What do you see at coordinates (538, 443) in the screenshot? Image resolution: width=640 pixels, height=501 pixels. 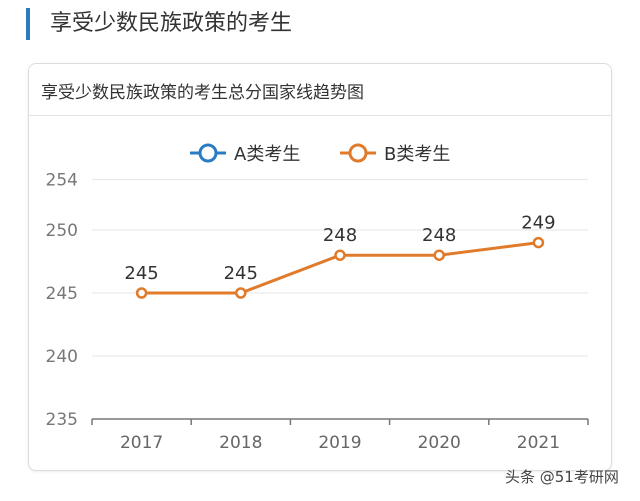 I see `x-tick-label: 2021` at bounding box center [538, 443].